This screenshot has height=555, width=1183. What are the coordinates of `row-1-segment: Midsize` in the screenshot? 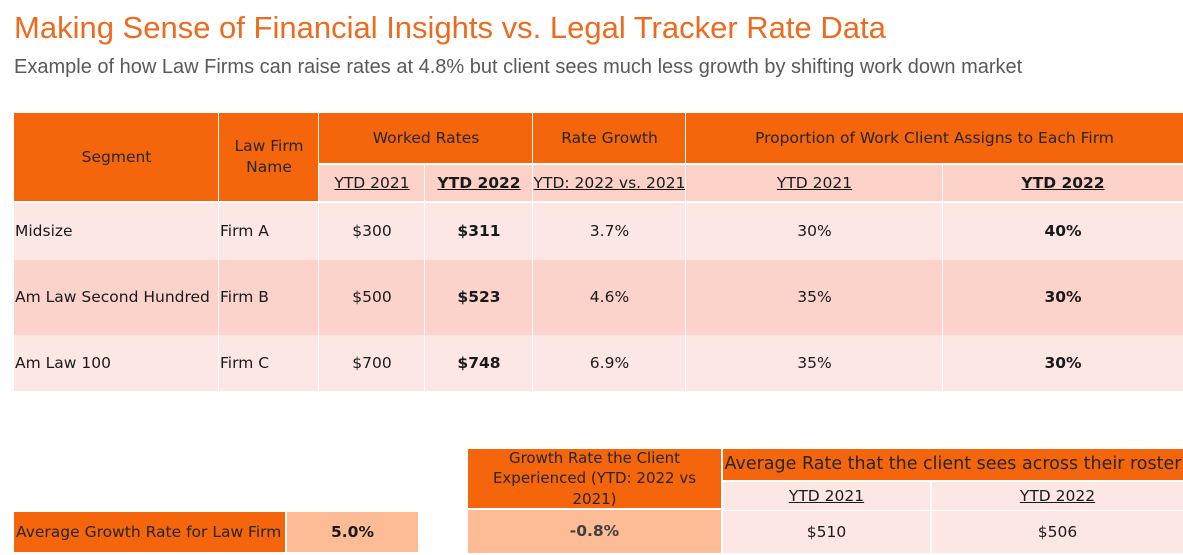 It's located at (116, 231).